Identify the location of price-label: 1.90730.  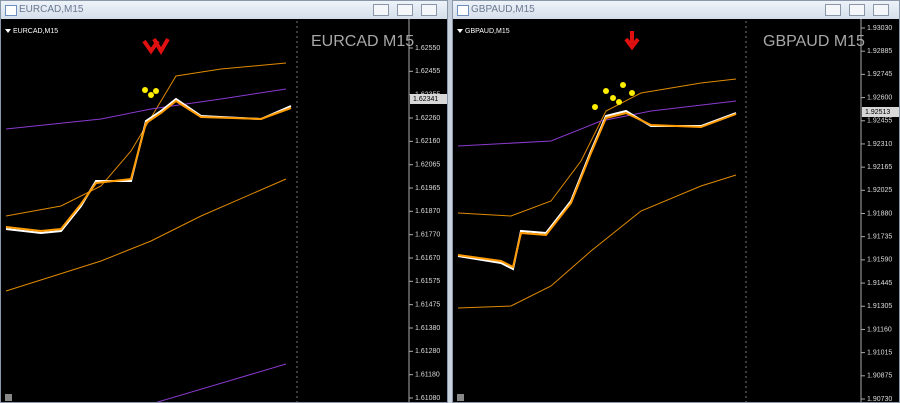
(879, 399).